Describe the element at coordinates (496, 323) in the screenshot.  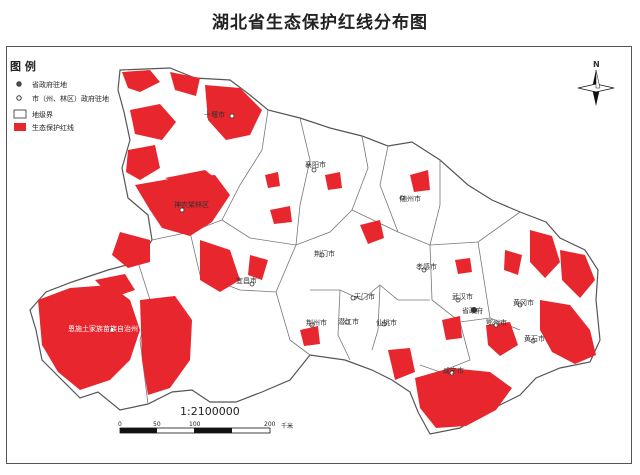
I see `place-label: 鄂州市` at that location.